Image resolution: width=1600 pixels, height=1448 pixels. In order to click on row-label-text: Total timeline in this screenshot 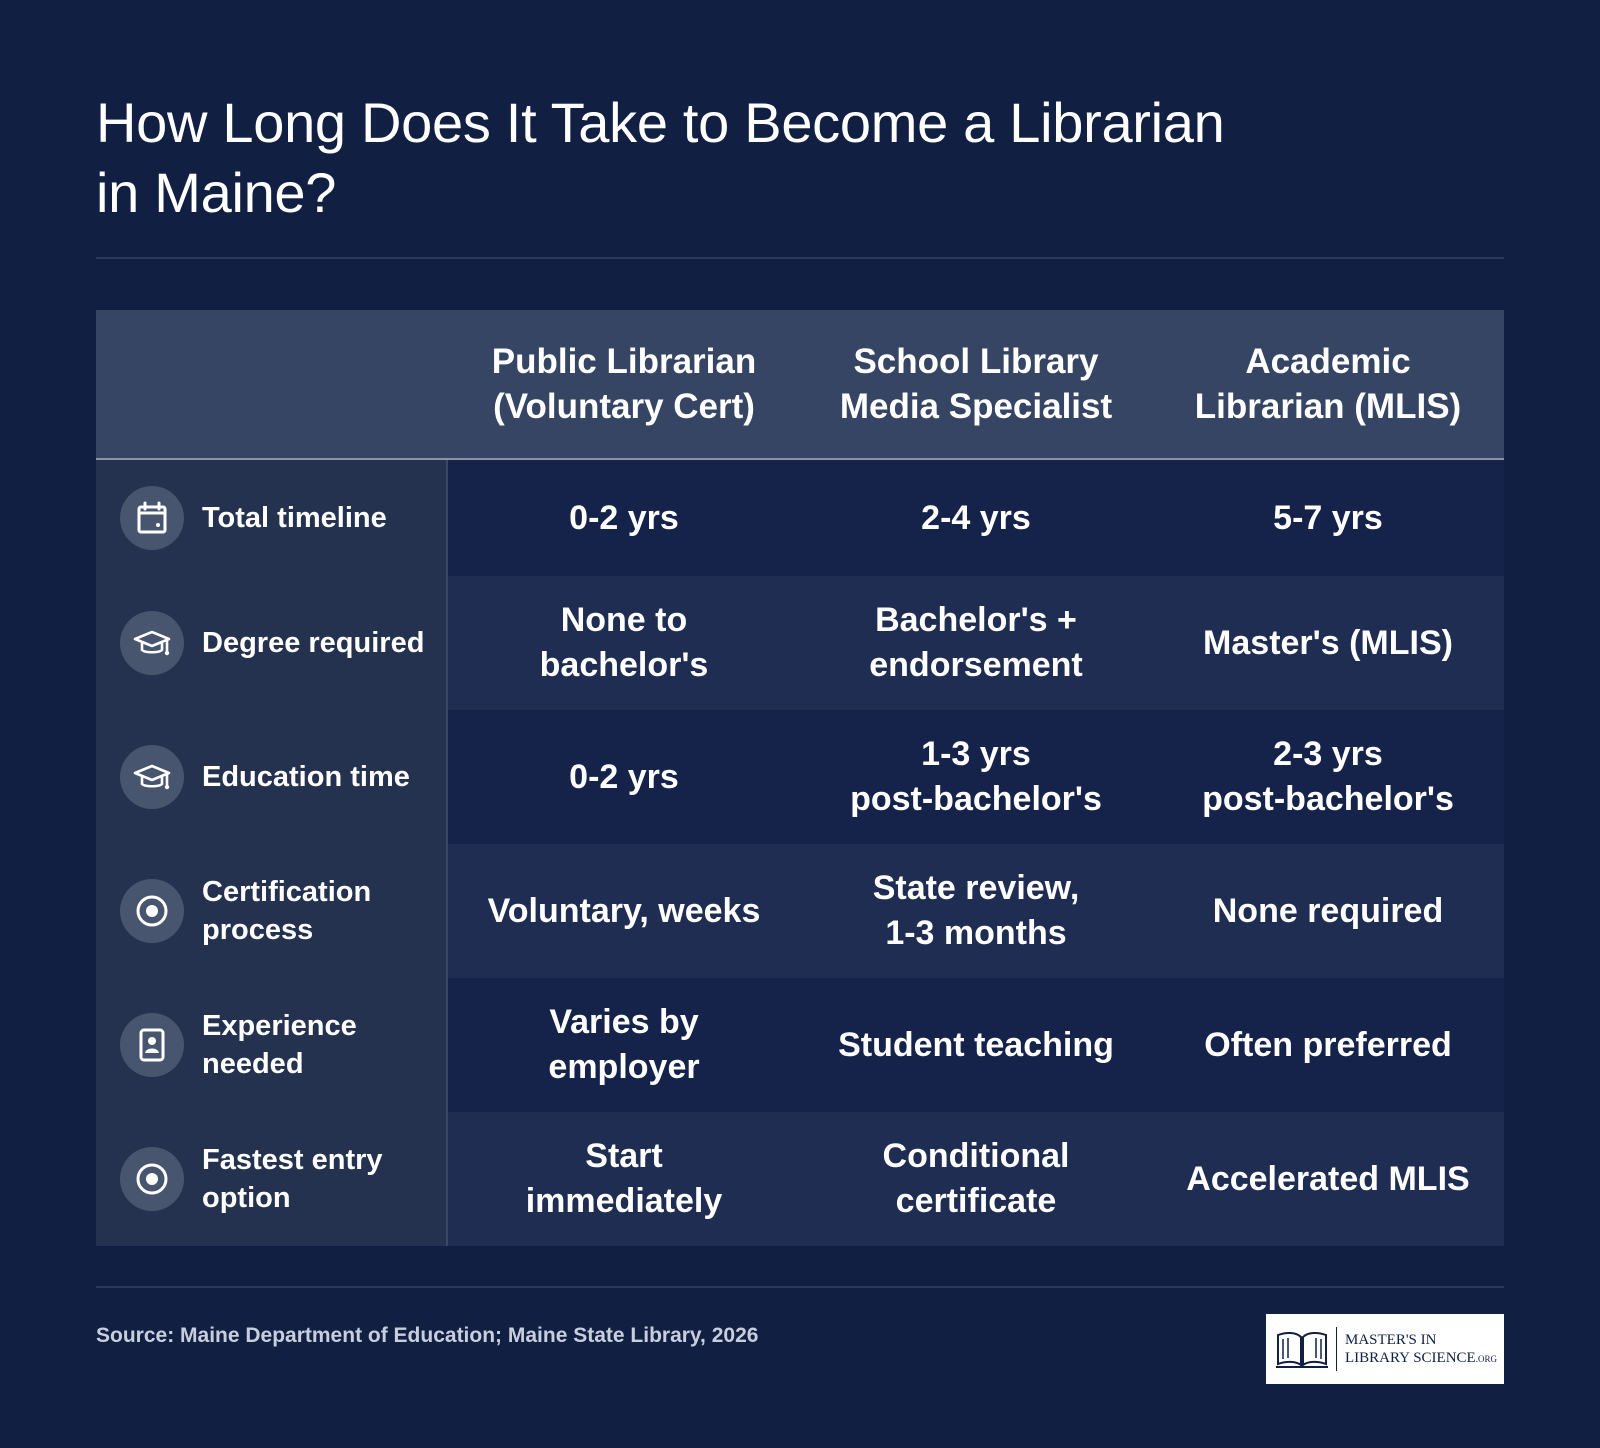, I will do `click(294, 518)`.